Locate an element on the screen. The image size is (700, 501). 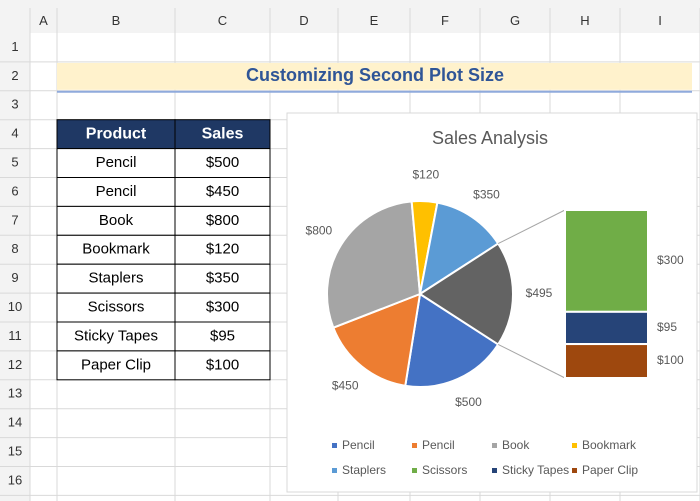
row-header: 2 is located at coordinates (14, 75).